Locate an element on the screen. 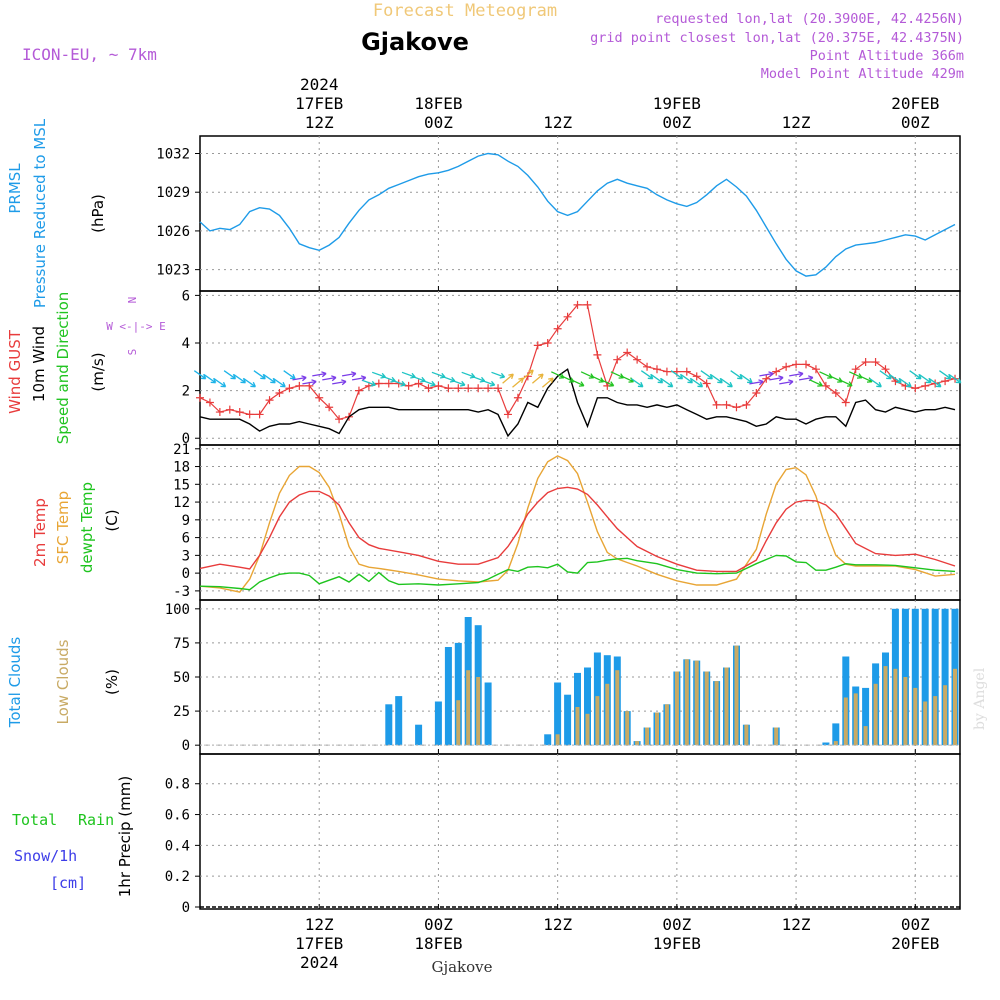 This screenshot has height=1000, width=1000. ytick-label-3-0: 0 is located at coordinates (186, 746).